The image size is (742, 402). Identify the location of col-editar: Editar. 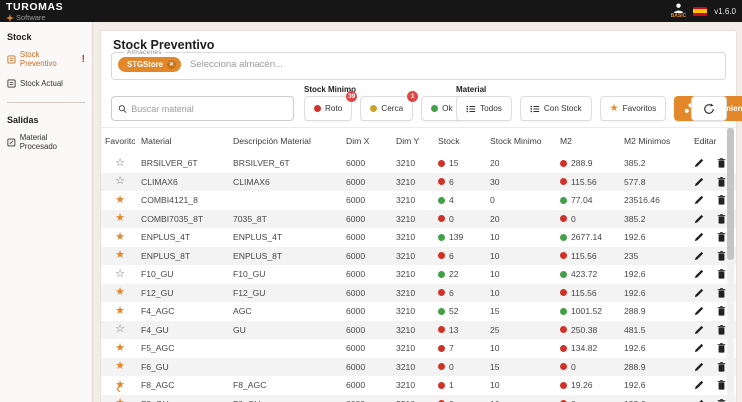
(705, 141).